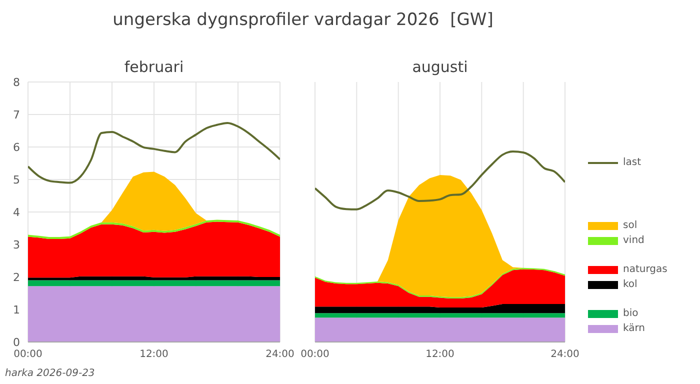  I want to click on legend-label: vind, so click(633, 240).